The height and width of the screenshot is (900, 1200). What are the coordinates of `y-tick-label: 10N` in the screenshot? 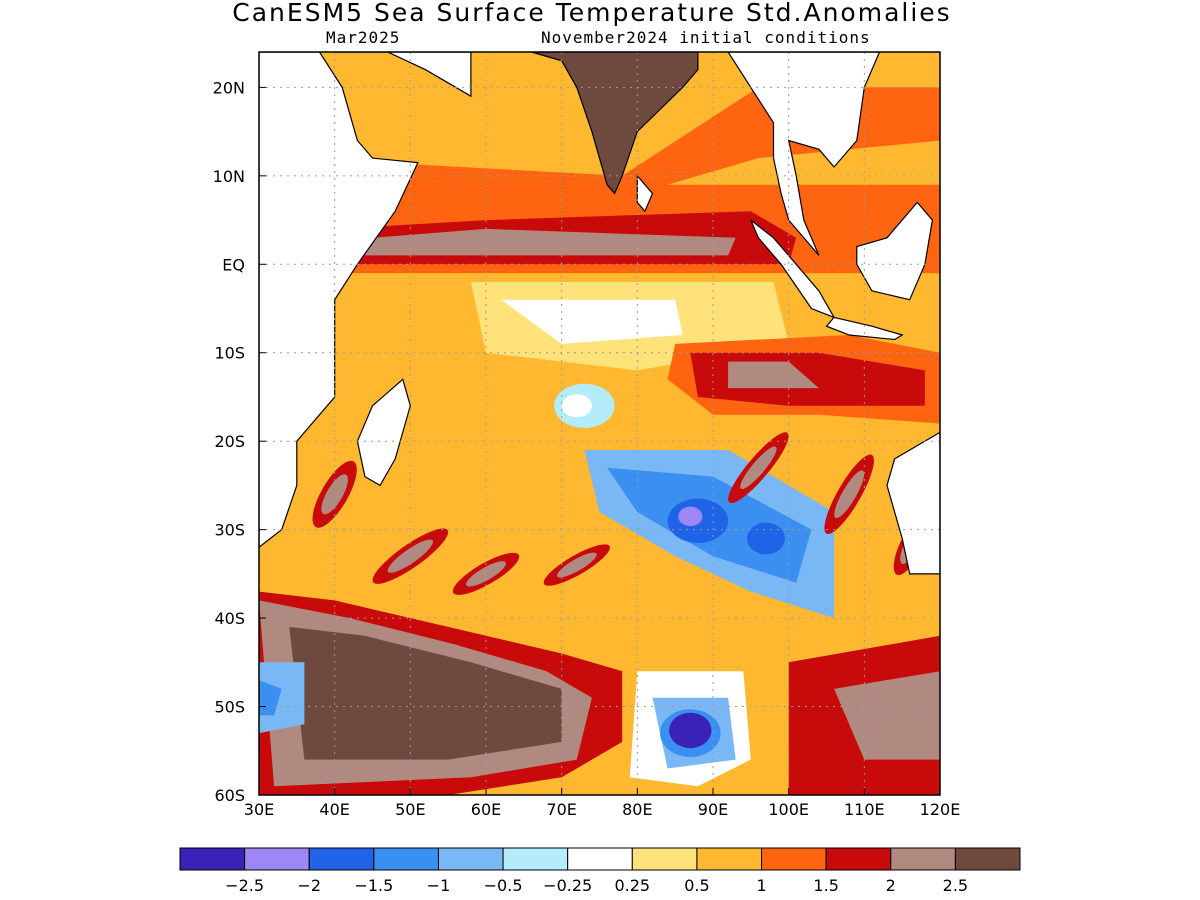 It's located at (229, 176).